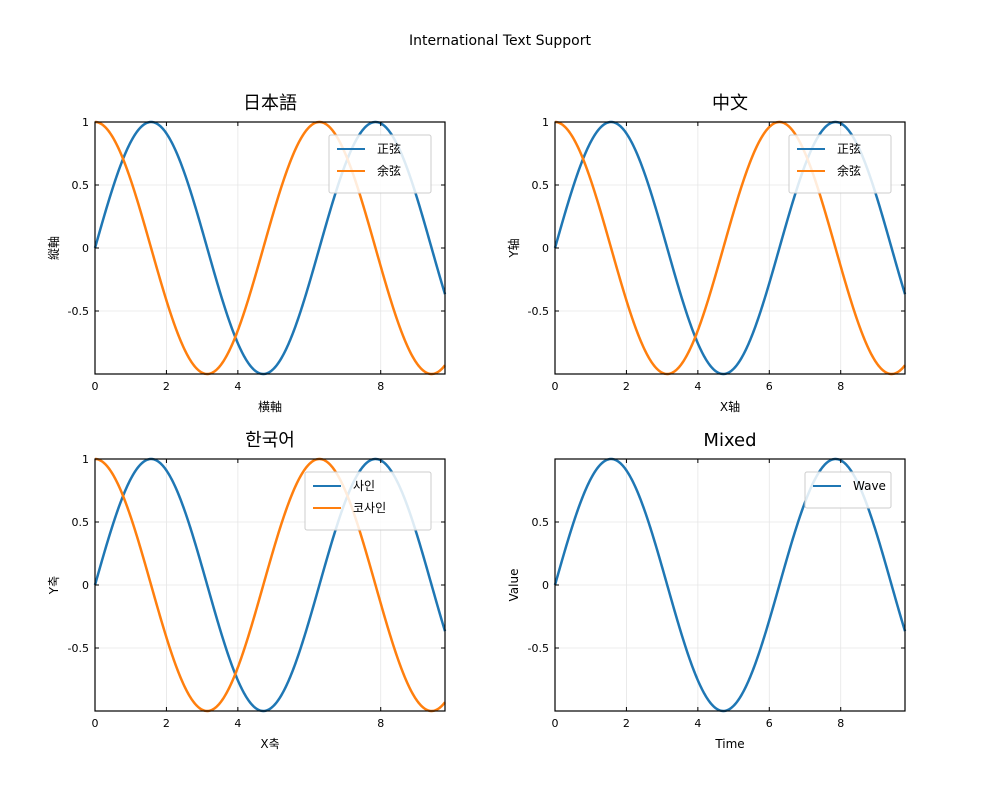 The height and width of the screenshot is (800, 1000). Describe the element at coordinates (269, 744) in the screenshot. I see `x-axis-label: X축` at that location.